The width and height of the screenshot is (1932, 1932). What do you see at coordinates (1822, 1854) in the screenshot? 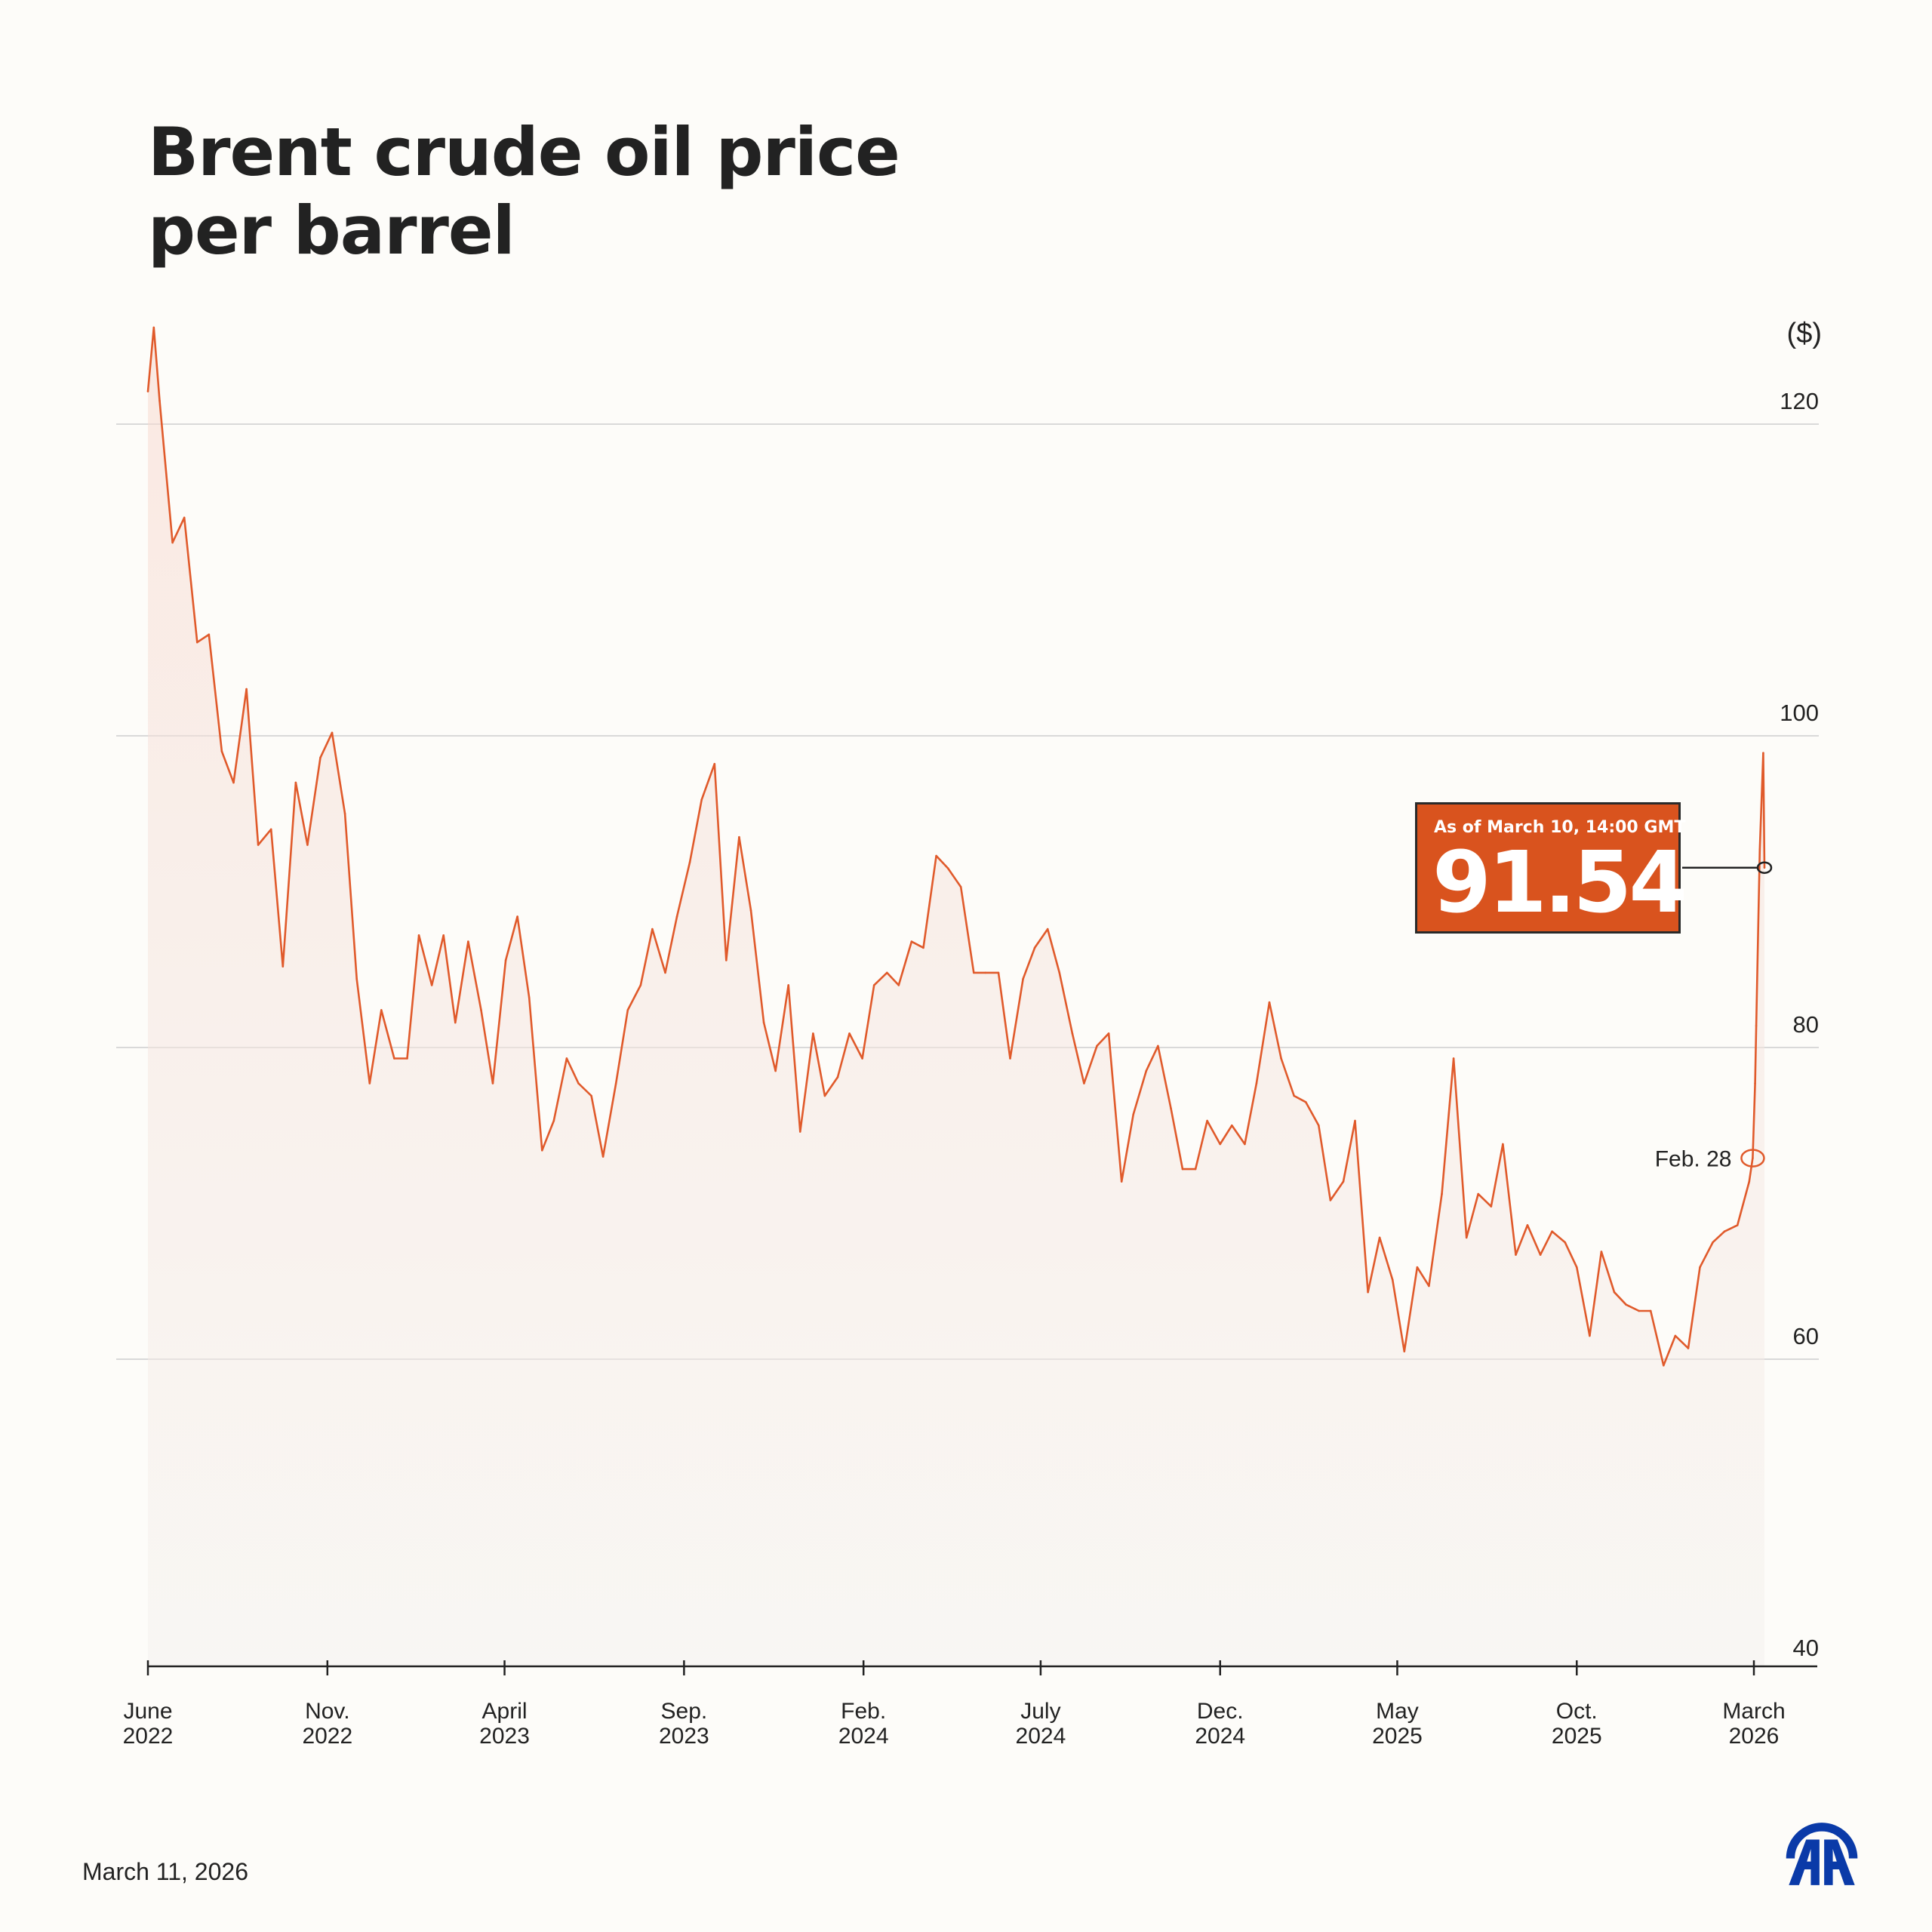
I see `aa-logo` at bounding box center [1822, 1854].